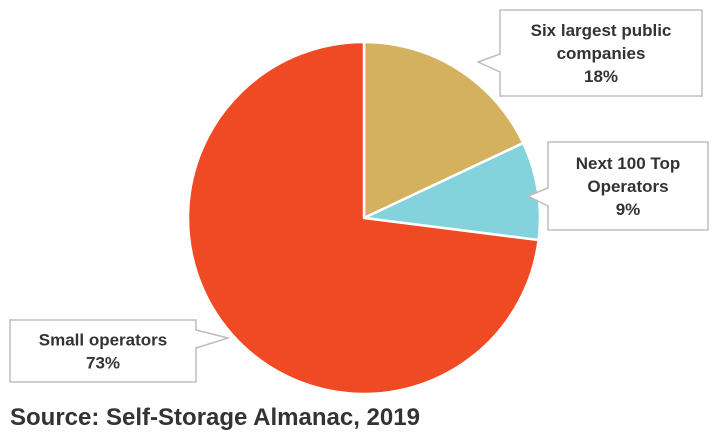  I want to click on slice-category-label: Next 100 Top, so click(628, 163).